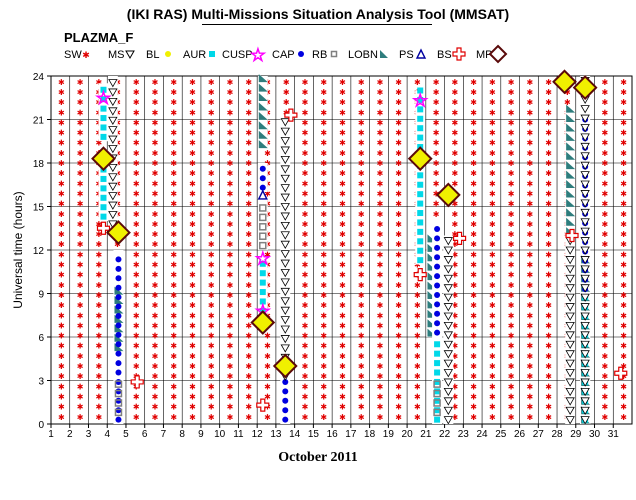 The image size is (636, 500). What do you see at coordinates (118, 381) in the screenshot?
I see `cap-marker` at bounding box center [118, 381].